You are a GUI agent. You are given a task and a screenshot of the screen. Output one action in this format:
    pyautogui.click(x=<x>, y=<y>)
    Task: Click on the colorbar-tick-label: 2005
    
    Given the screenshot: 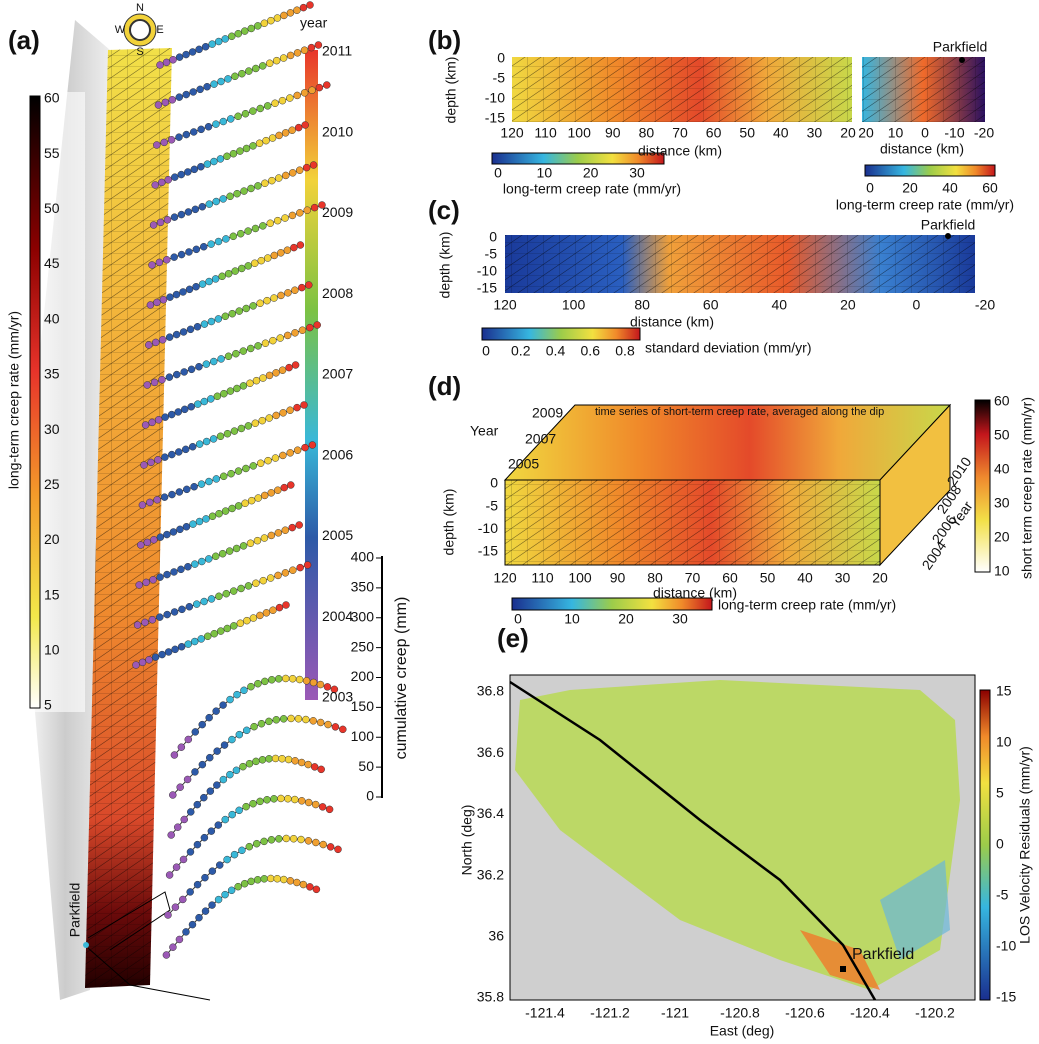 What is the action you would take?
    pyautogui.click(x=337, y=535)
    